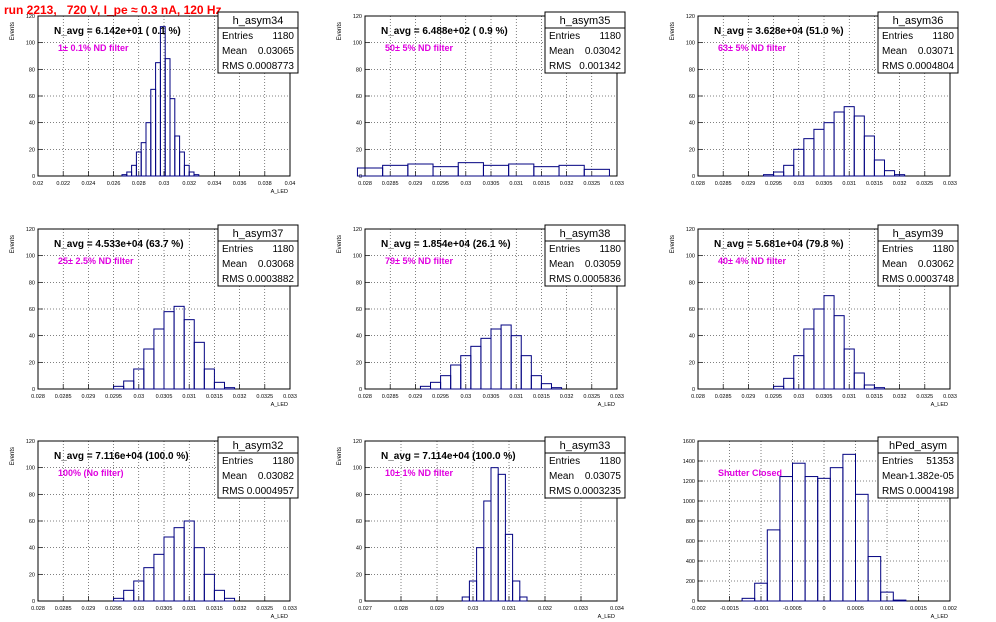 This screenshot has height=622, width=996. I want to click on x-tick-label: 0.038, so click(265, 184).